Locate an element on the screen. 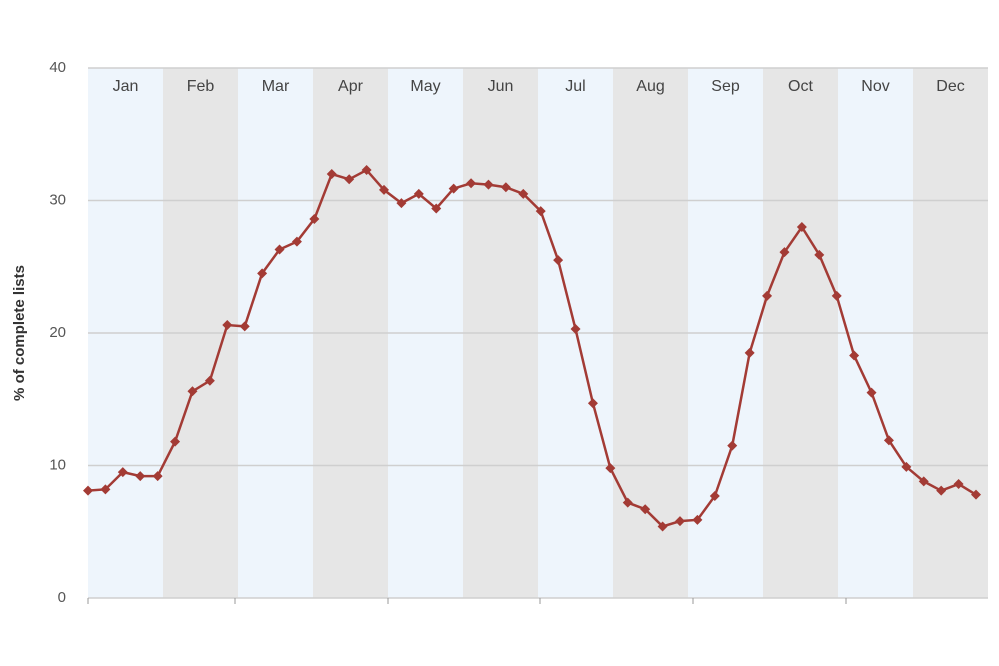  month-label: Dec is located at coordinates (950, 86).